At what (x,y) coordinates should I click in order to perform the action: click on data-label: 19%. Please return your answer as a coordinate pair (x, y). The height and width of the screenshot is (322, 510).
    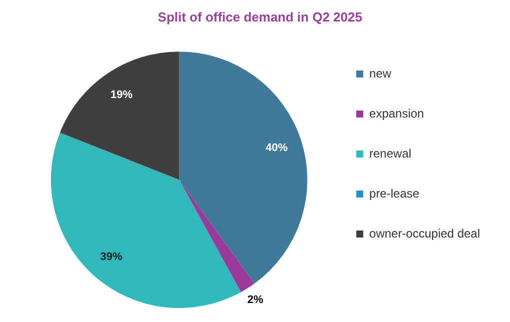
    Looking at the image, I should click on (121, 95).